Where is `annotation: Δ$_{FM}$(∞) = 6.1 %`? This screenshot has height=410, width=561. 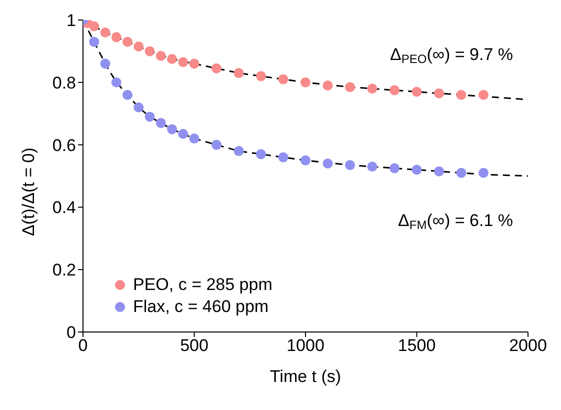
annotation: Δ$_{FM}$(∞) = 6.1 % is located at coordinates (455, 221).